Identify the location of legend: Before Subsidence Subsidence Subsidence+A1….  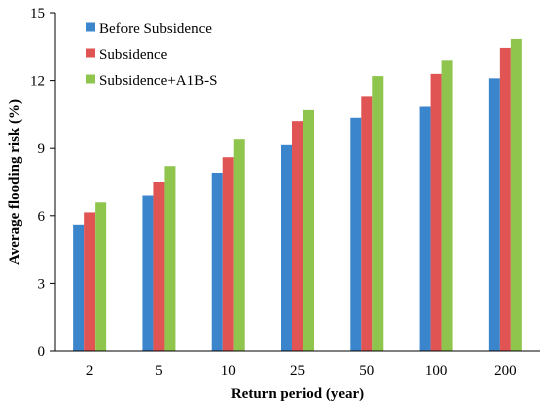
(151, 55).